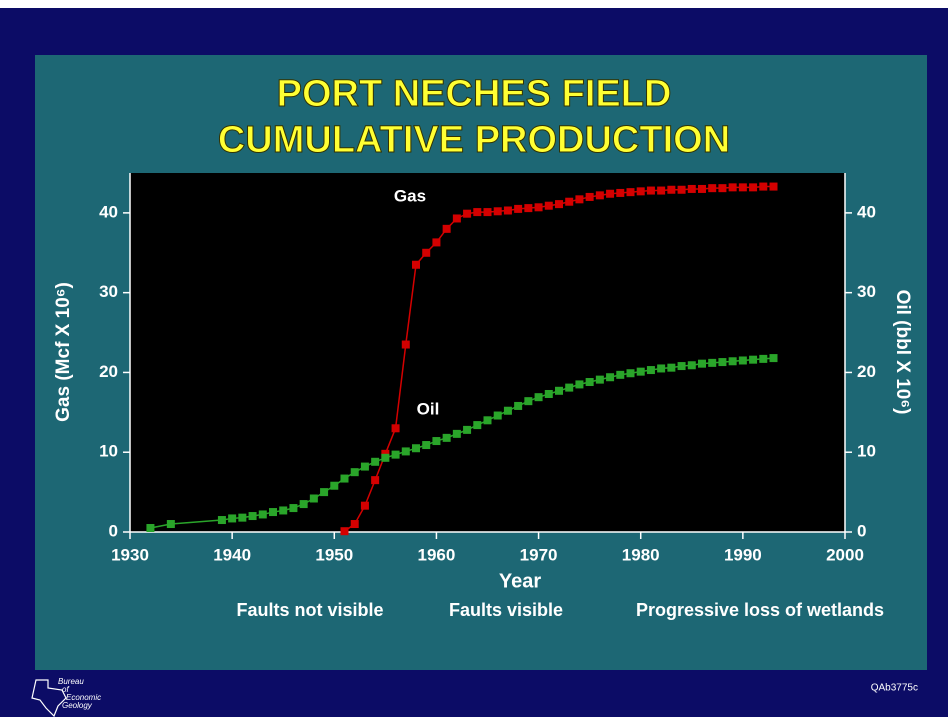 This screenshot has height=717, width=948. Describe the element at coordinates (866, 291) in the screenshot. I see `y2-tick-label: 30` at that location.